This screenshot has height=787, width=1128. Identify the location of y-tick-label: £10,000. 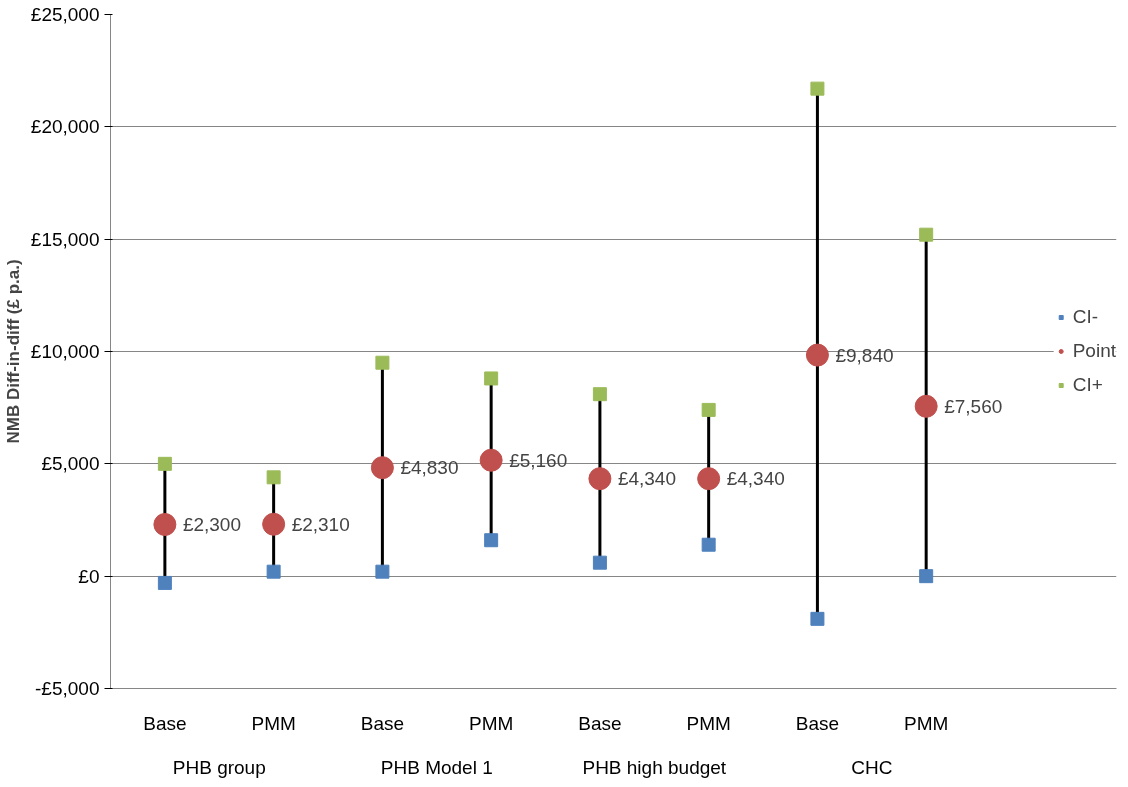
(65, 351).